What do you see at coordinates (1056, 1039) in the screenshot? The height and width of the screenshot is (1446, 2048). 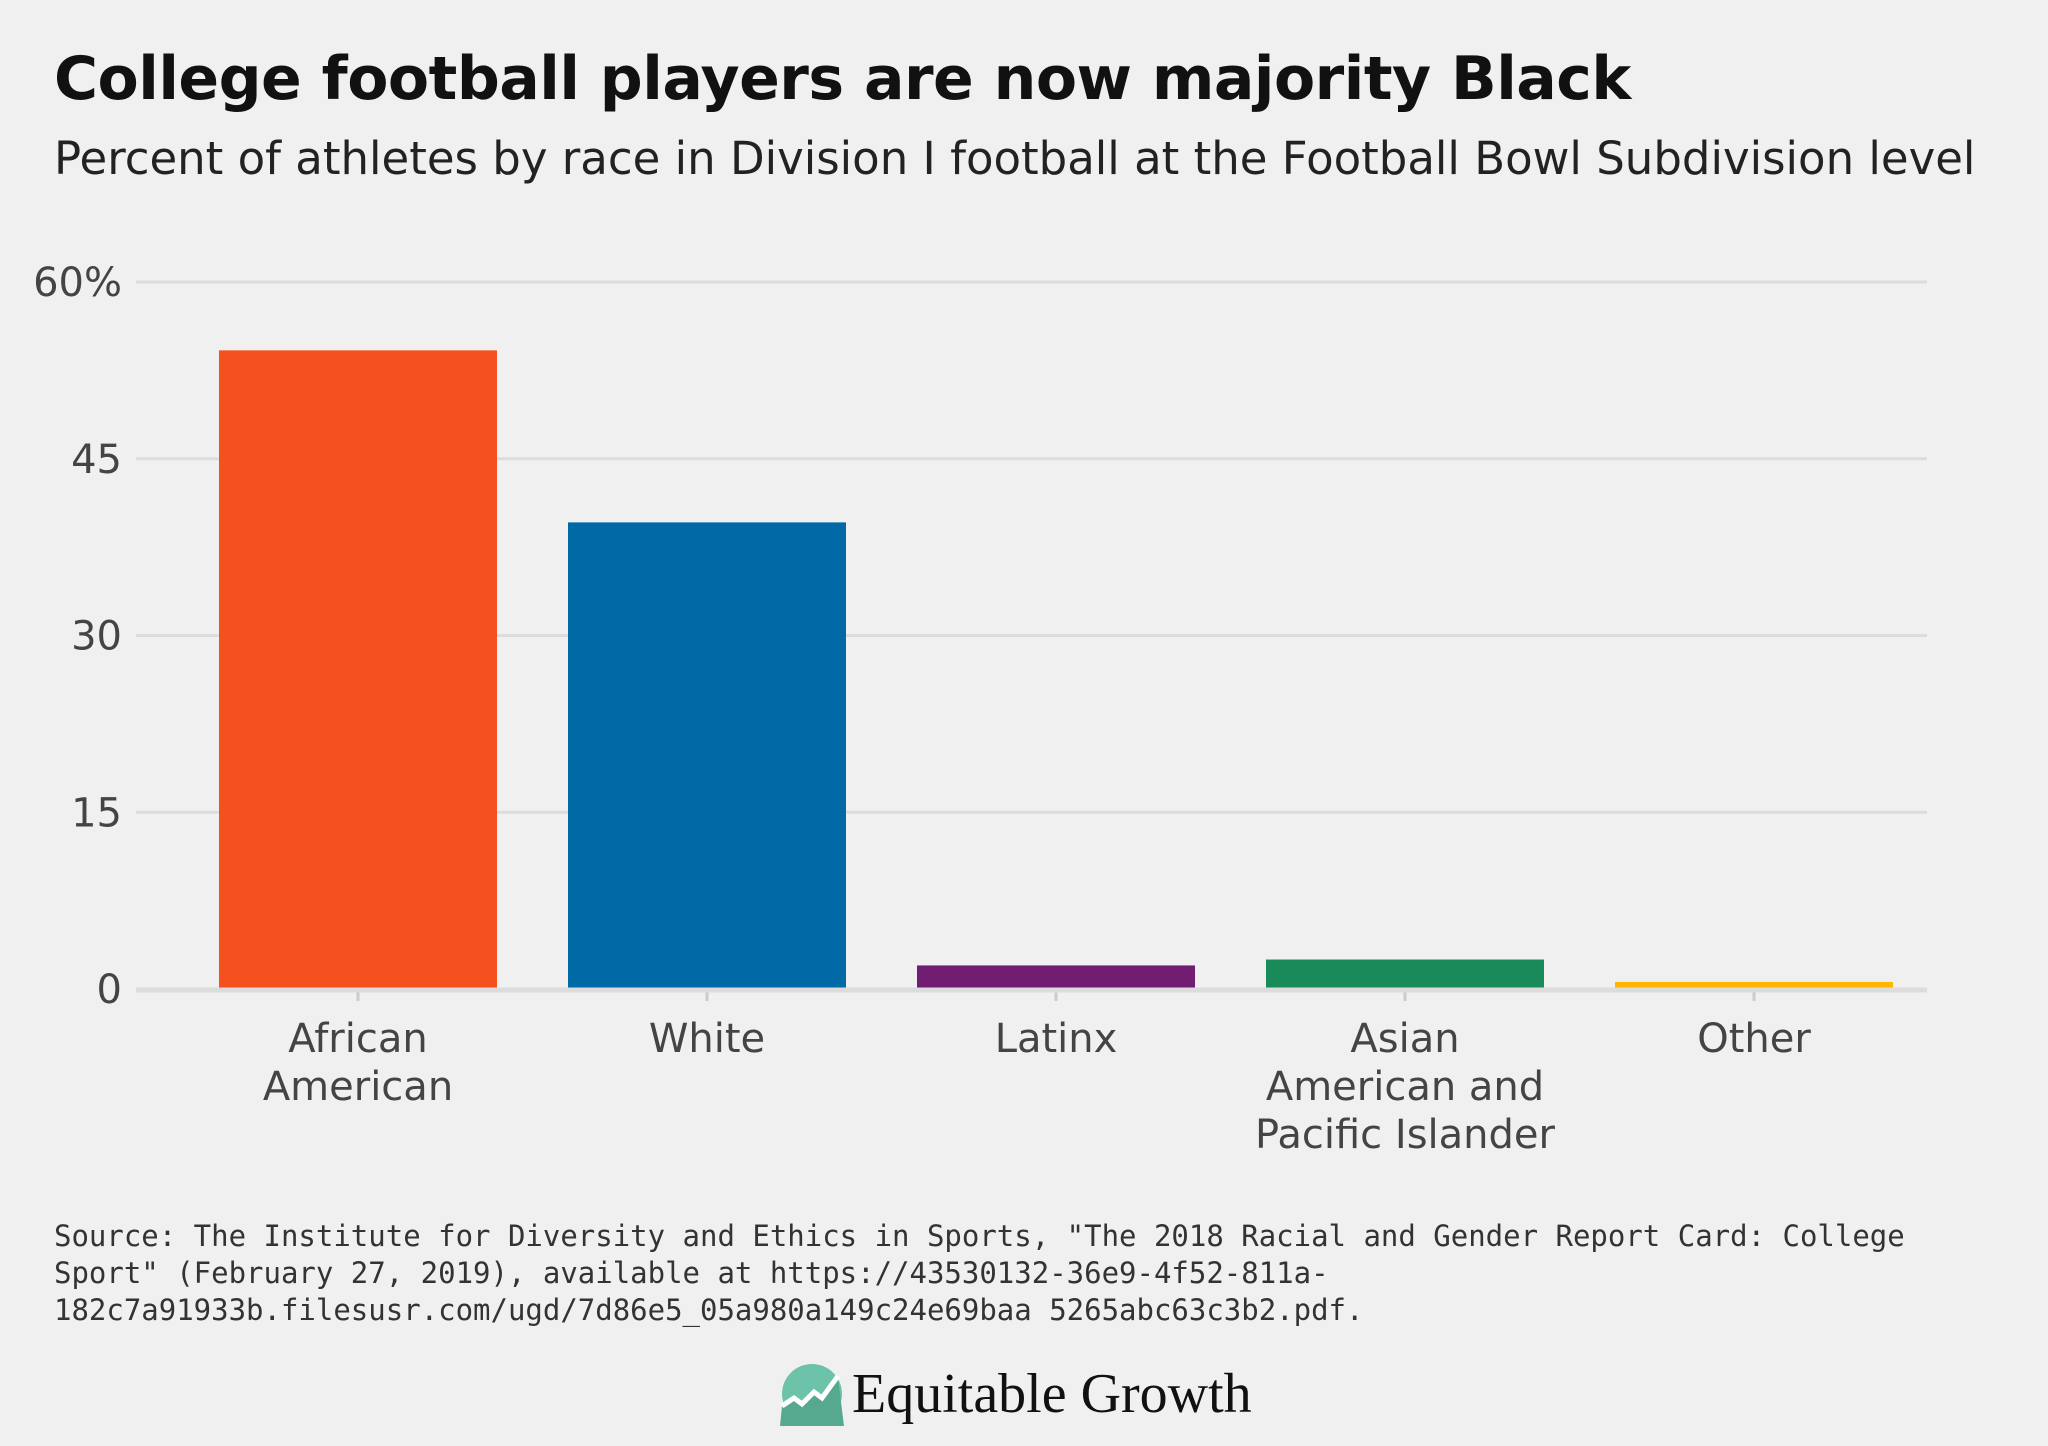 I see `x-tick-label: Latinx` at bounding box center [1056, 1039].